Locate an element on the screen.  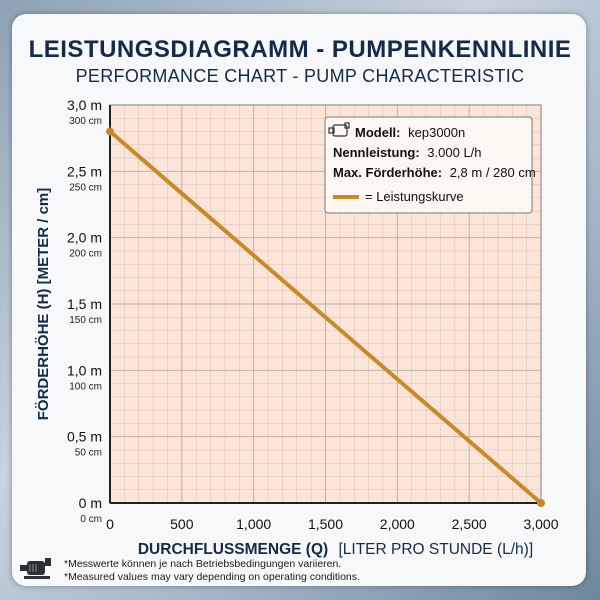
y-tick-label-cm: 150 cm is located at coordinates (85, 320).